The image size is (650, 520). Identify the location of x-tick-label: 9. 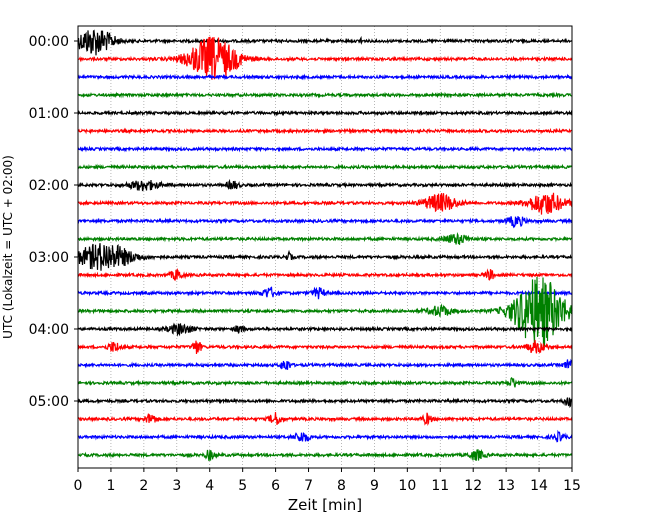
(374, 486).